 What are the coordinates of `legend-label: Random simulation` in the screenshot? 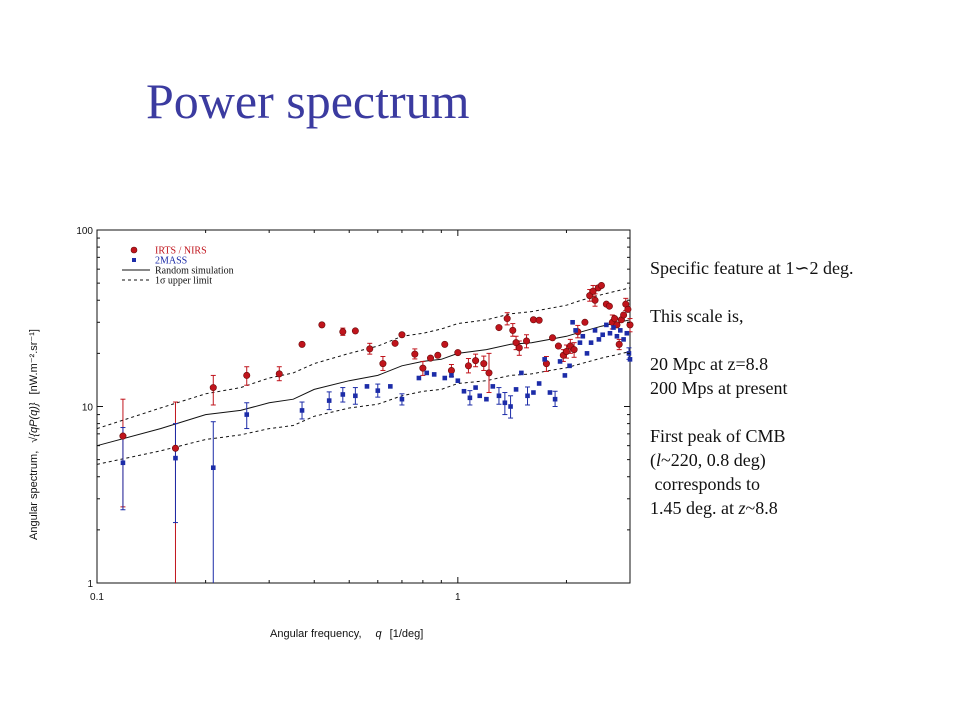 It's located at (194, 271).